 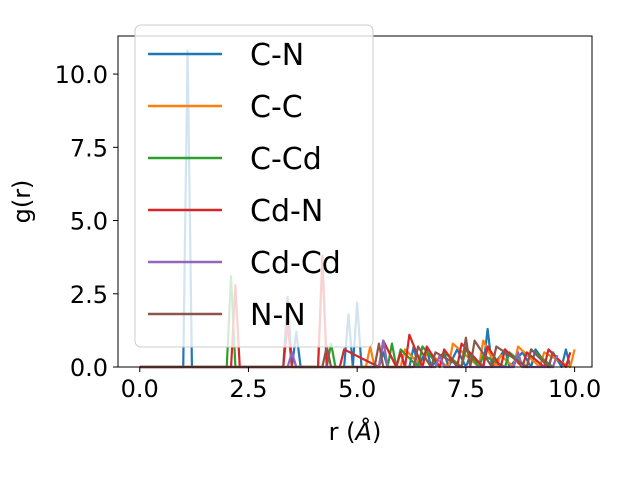 What do you see at coordinates (277, 55) in the screenshot?
I see `legend-label: C-N` at bounding box center [277, 55].